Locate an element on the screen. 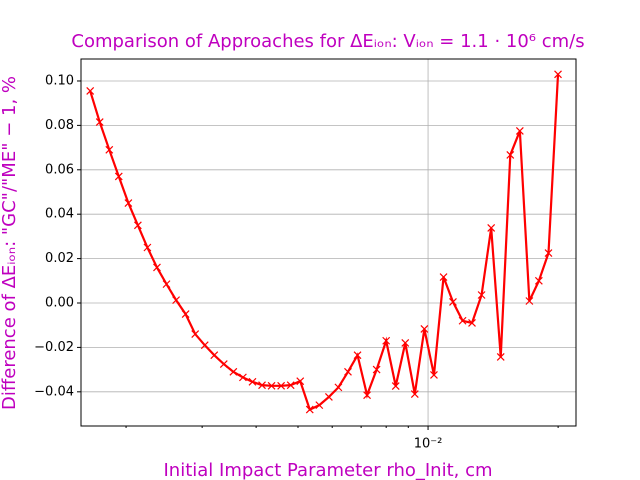 The height and width of the screenshot is (480, 640). y-tick-label: 0.08 is located at coordinates (59, 125).